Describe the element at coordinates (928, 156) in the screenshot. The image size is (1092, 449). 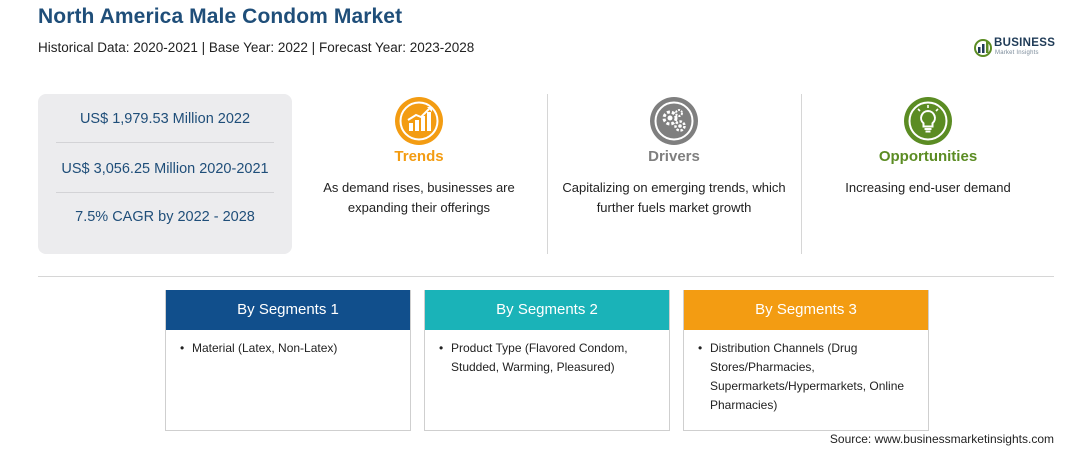
I see `opportunities-title: Opportunities` at that location.